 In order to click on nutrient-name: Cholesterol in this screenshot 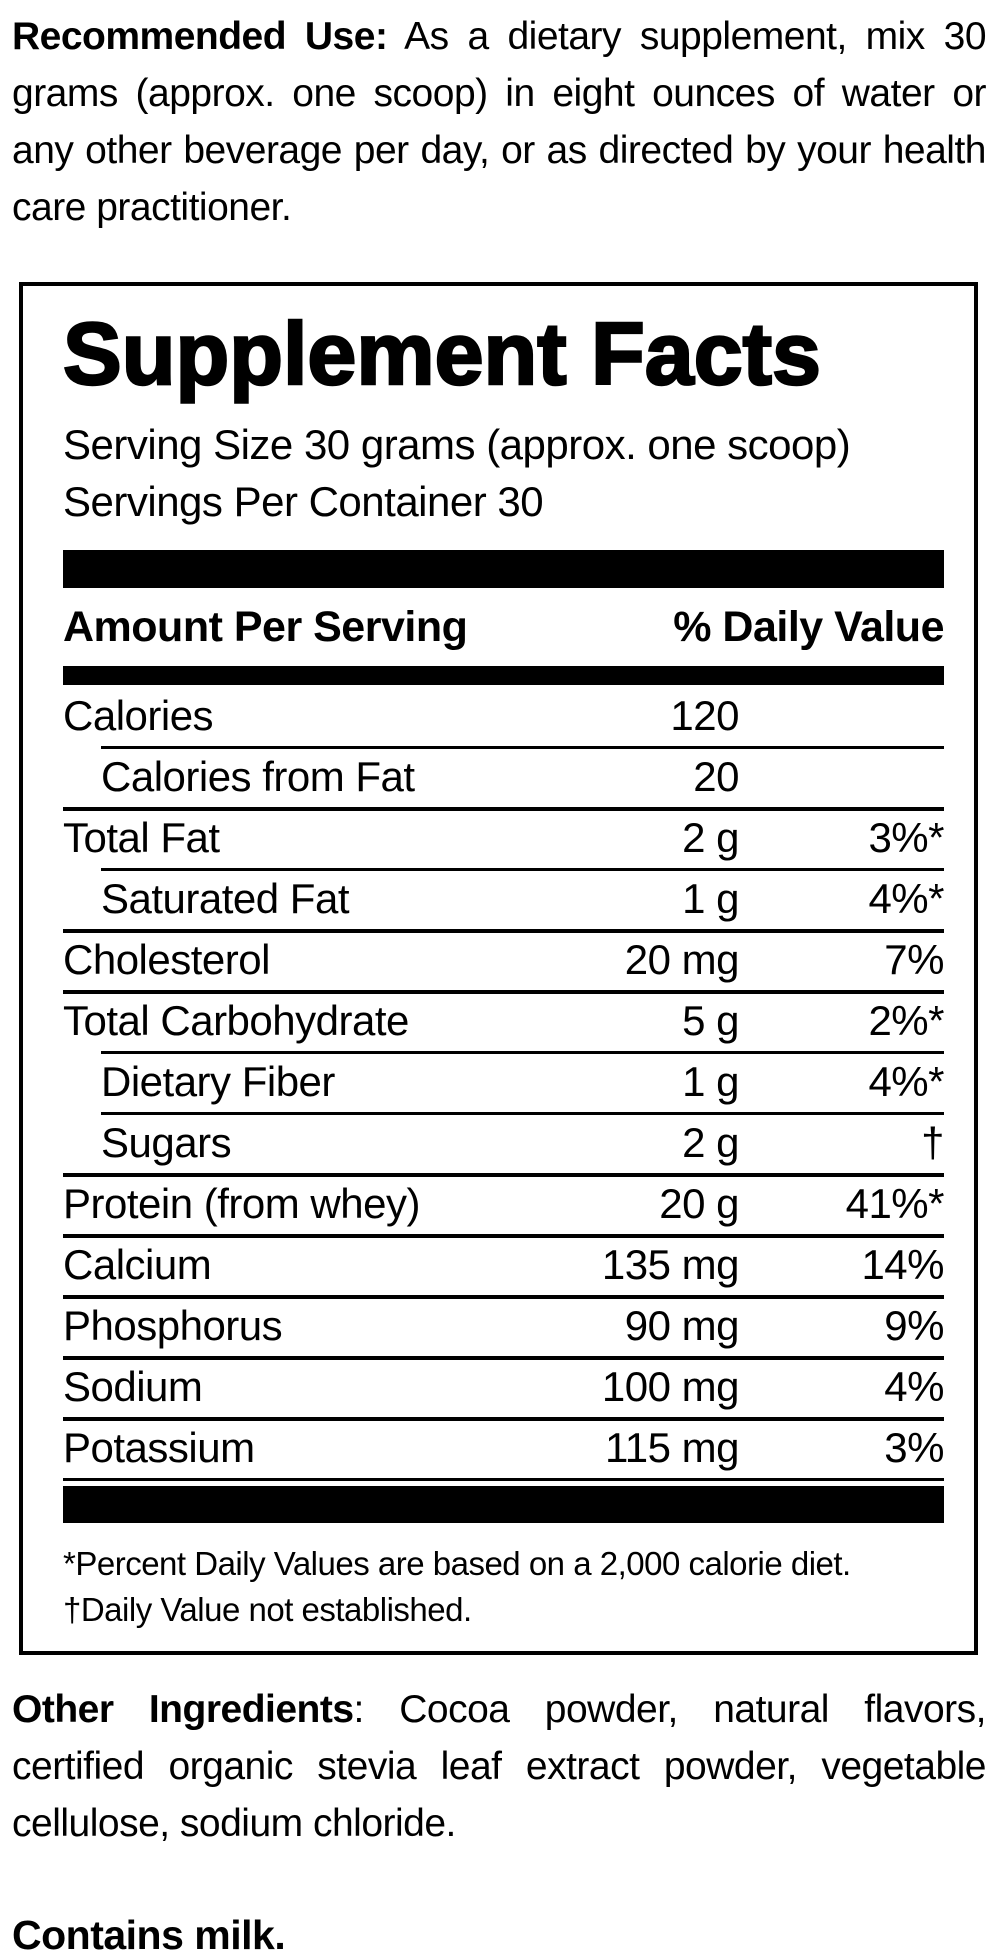, I will do `click(166, 959)`.